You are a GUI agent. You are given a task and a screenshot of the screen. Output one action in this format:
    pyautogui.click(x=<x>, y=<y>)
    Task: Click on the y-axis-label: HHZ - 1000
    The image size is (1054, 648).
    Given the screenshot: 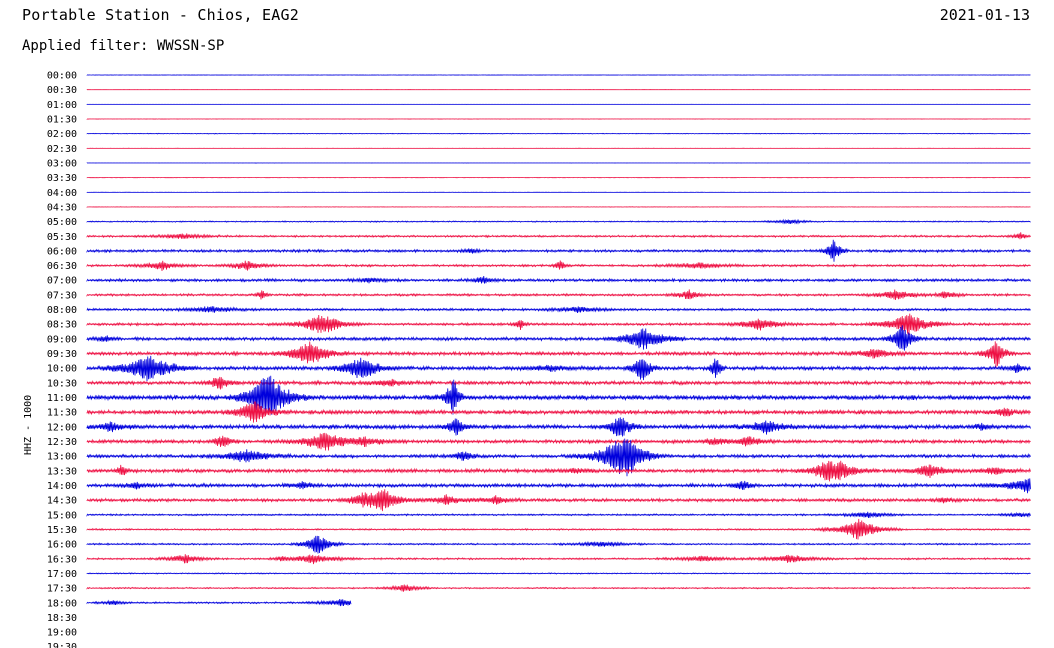 What is the action you would take?
    pyautogui.click(x=28, y=425)
    